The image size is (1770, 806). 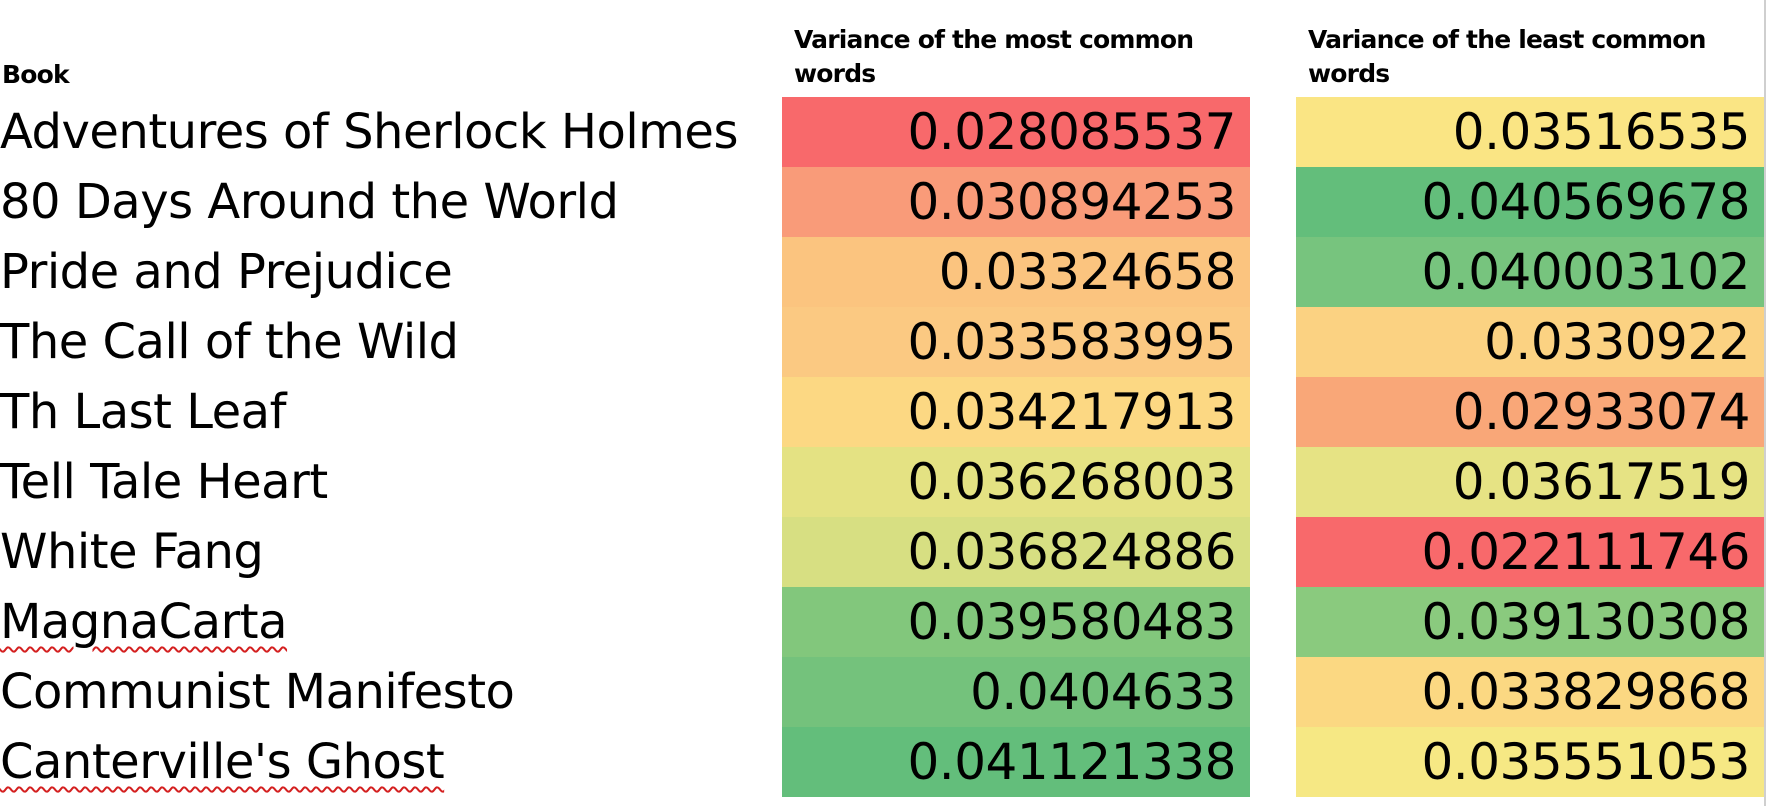 I want to click on most-common-variance-cell: 0.030894253, so click(x=1016, y=202).